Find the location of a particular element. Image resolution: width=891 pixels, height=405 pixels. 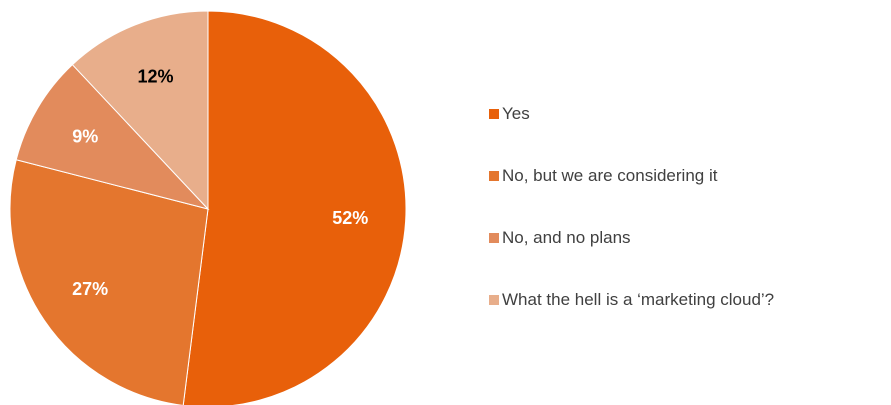

legend-item-what-is-it: What the hell is a ‘marketing cloud’? is located at coordinates (631, 300).